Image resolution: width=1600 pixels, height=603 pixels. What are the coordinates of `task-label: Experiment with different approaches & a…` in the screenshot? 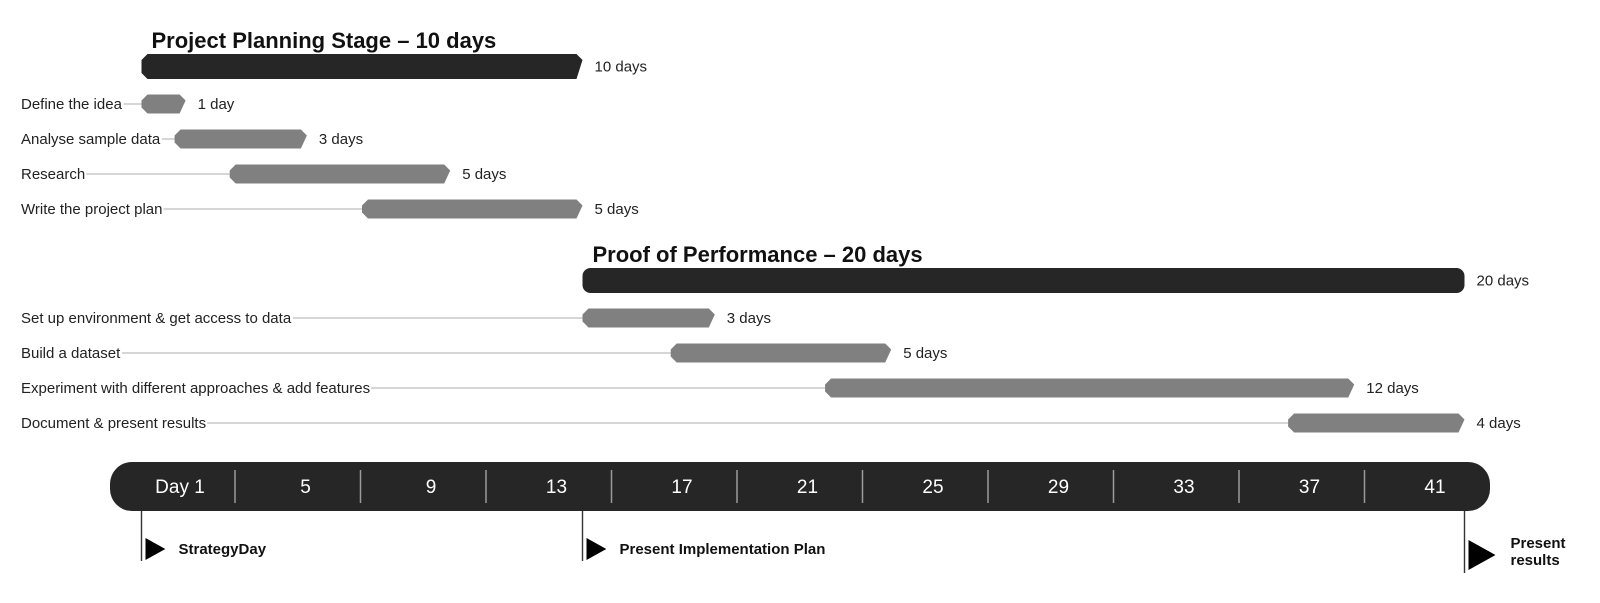 It's located at (195, 388).